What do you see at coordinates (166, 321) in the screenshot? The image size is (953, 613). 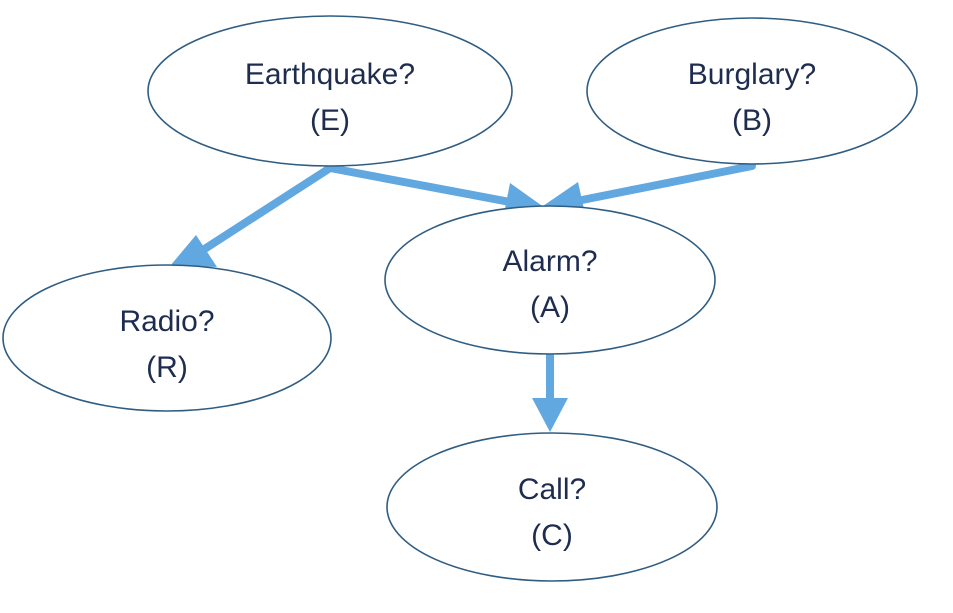 I see `node-label: Radio?` at bounding box center [166, 321].